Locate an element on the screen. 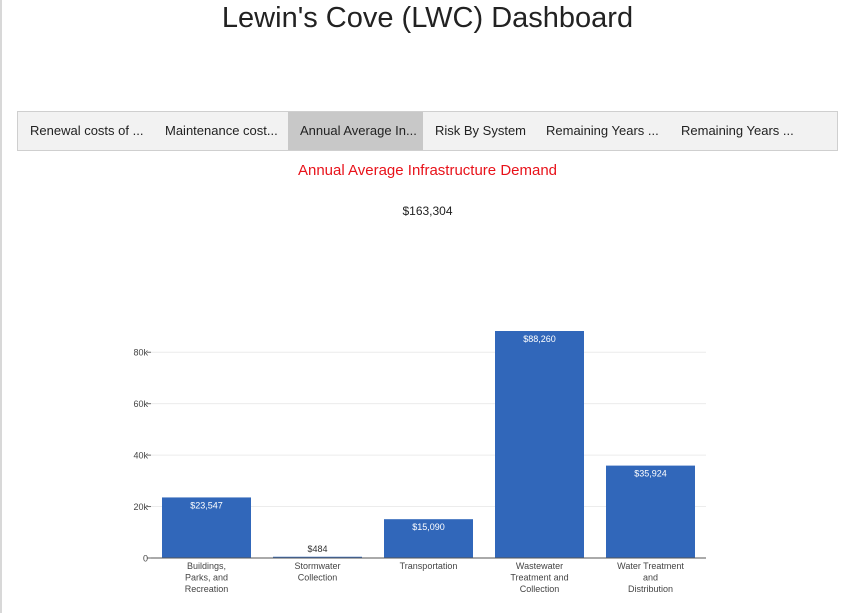  bar-data-label: $23,547 is located at coordinates (206, 505).